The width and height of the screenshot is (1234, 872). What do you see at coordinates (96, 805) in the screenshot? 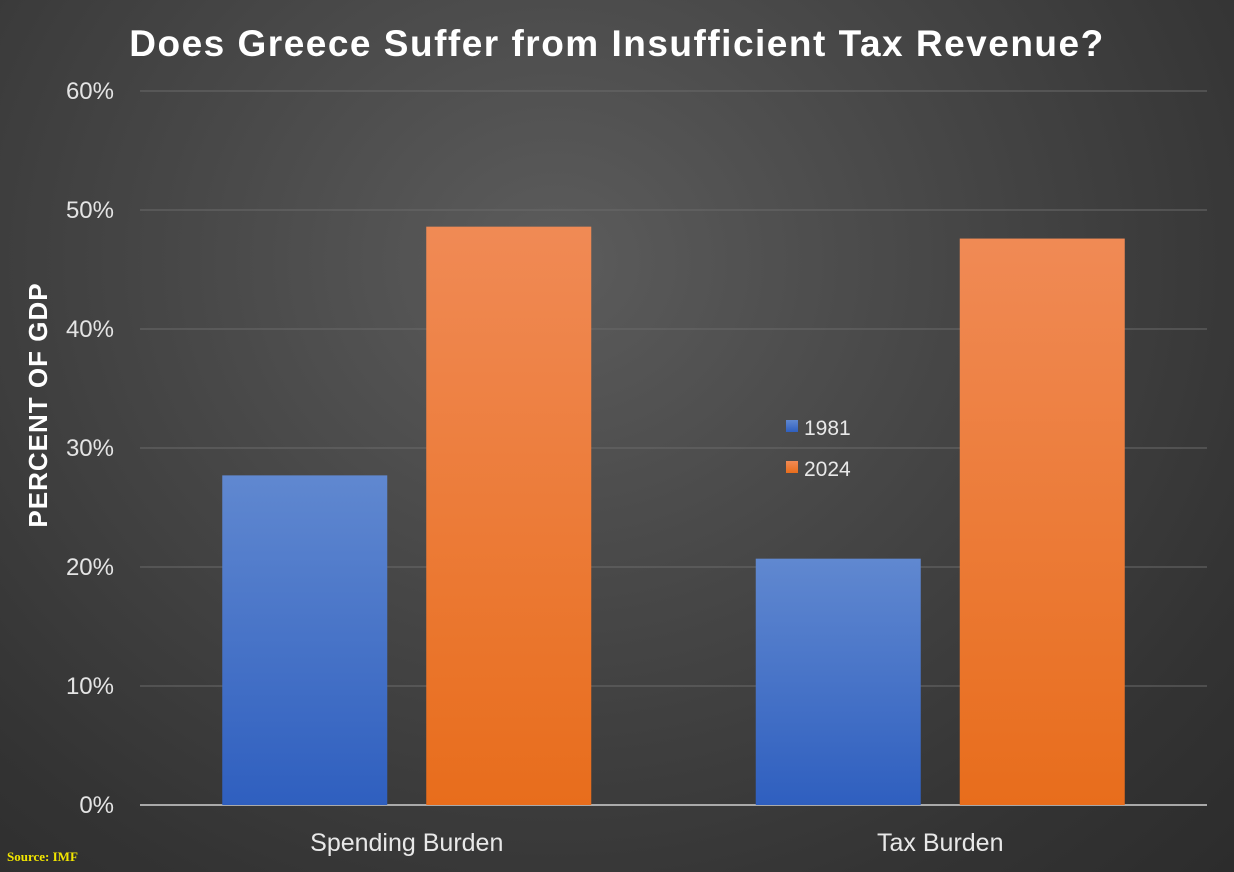
I see `y-tick-label: 0%` at bounding box center [96, 805].